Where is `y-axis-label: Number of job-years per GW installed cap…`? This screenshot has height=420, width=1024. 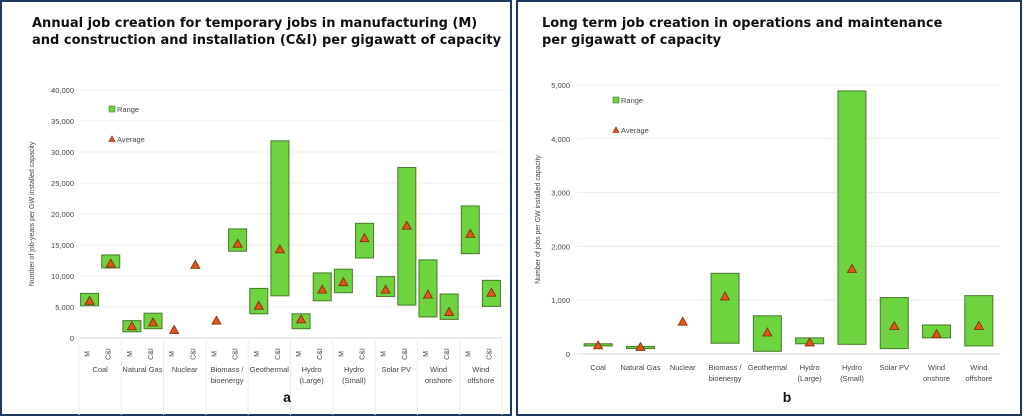 y-axis-label: Number of job-years per GW installed cap… is located at coordinates (32, 213).